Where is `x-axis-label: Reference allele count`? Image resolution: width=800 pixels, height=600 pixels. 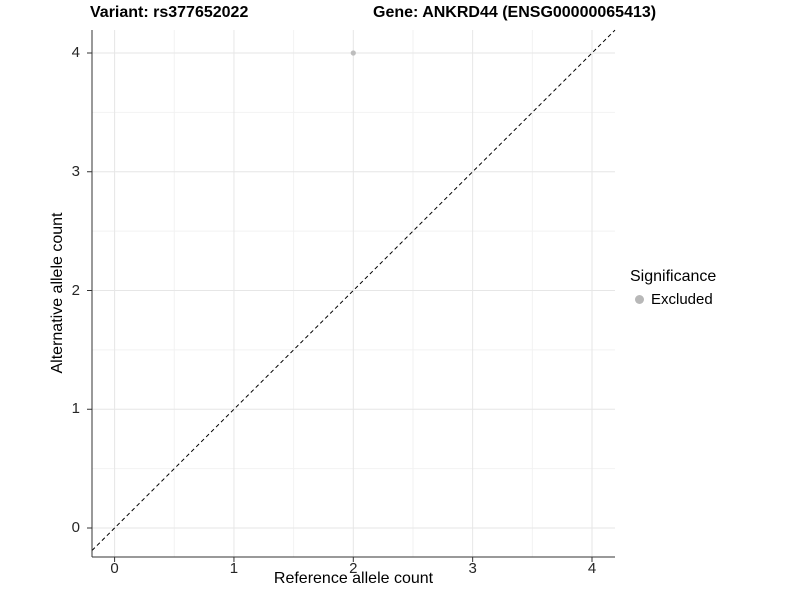 x-axis-label: Reference allele count is located at coordinates (353, 578).